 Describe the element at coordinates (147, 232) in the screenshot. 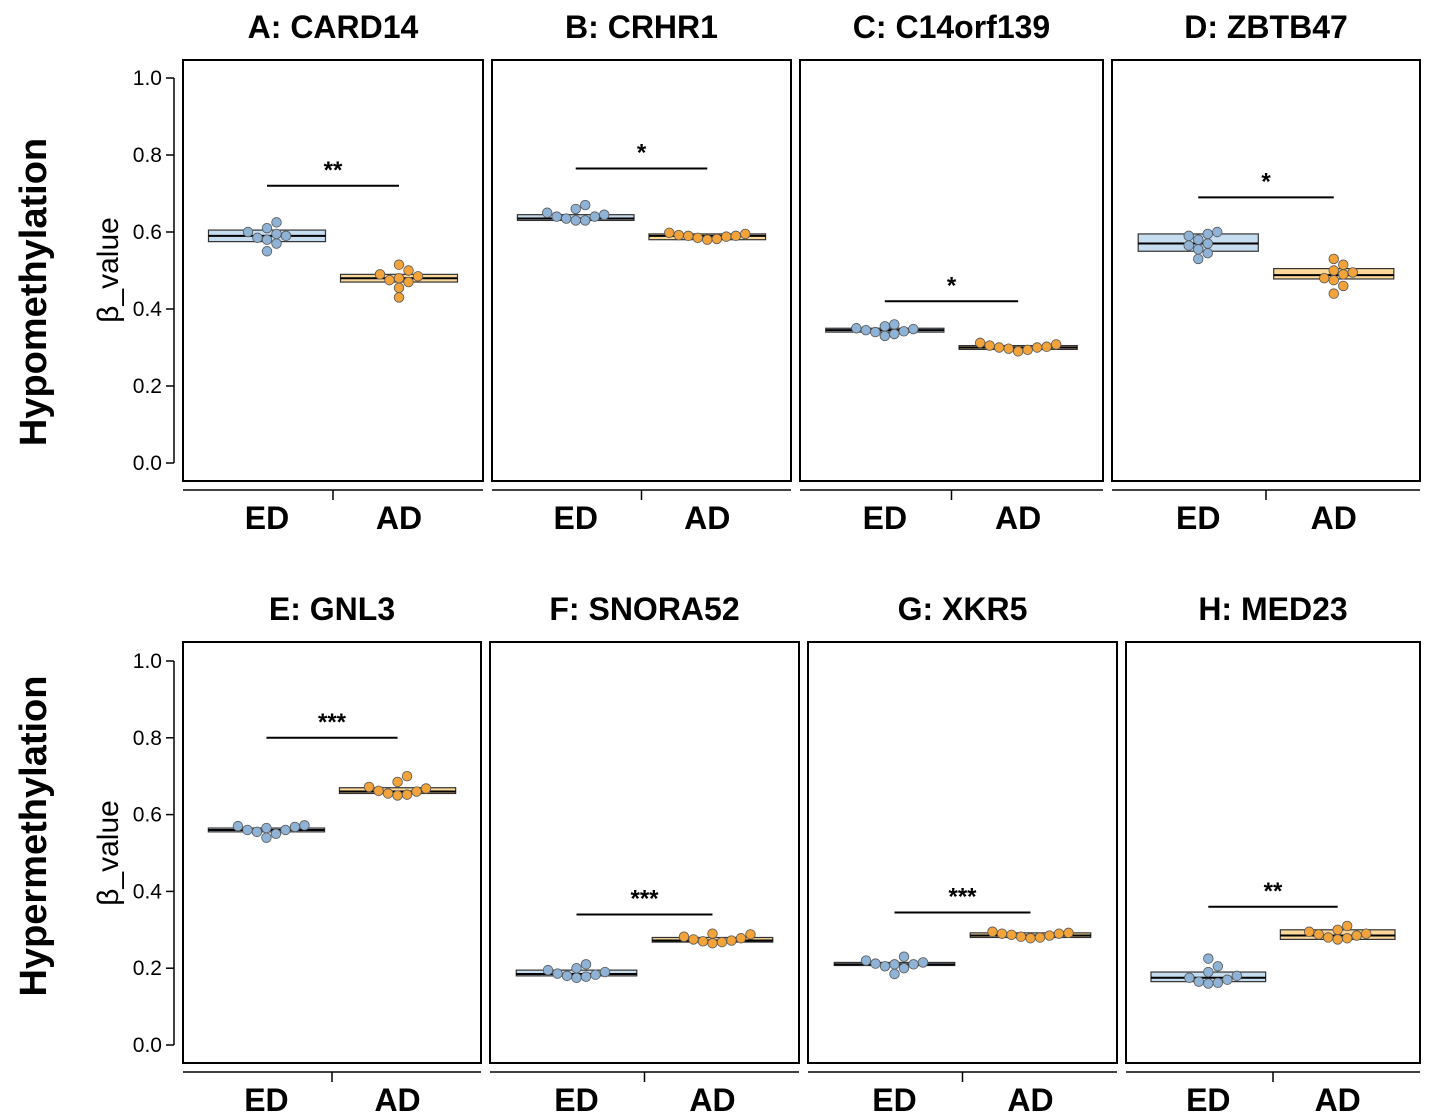

I see `y-tick-label: 0.6` at that location.